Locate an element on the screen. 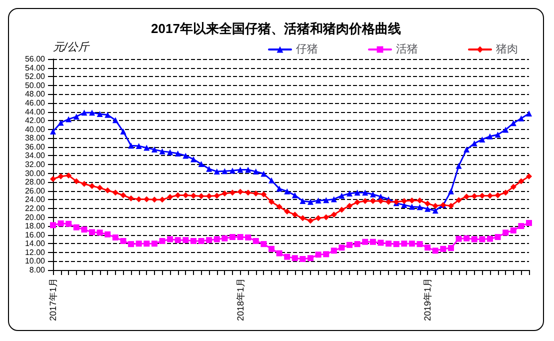 The image size is (554, 341). y-tick-label: 48.00 is located at coordinates (35, 94).